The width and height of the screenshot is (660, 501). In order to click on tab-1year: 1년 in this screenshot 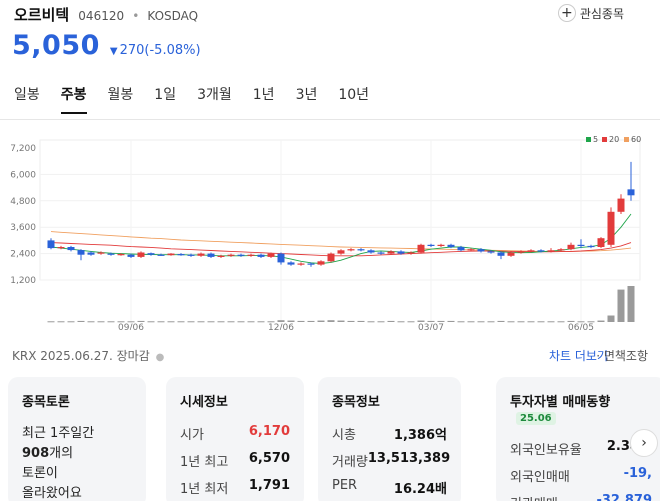, I will do `click(263, 95)`.